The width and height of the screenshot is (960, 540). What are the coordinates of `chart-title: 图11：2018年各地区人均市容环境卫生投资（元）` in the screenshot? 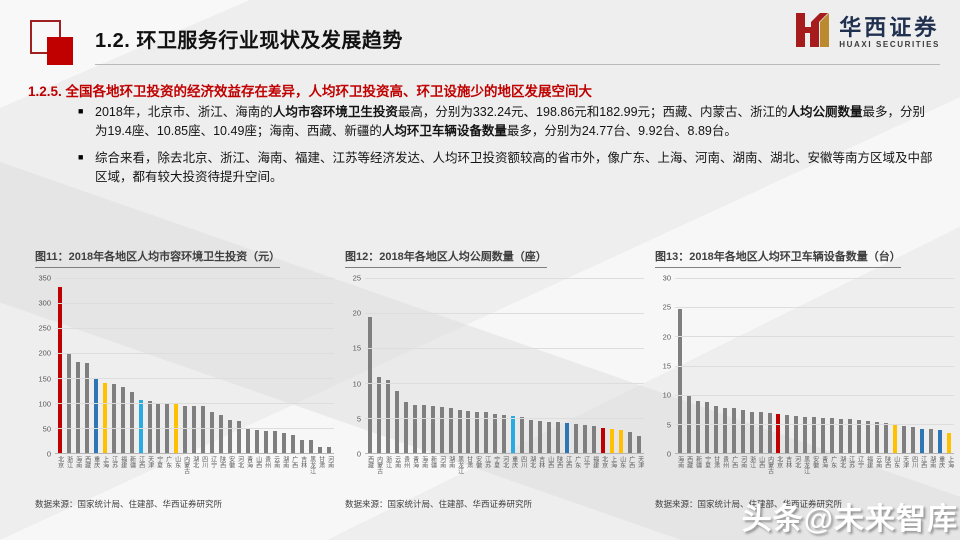 It's located at (158, 258).